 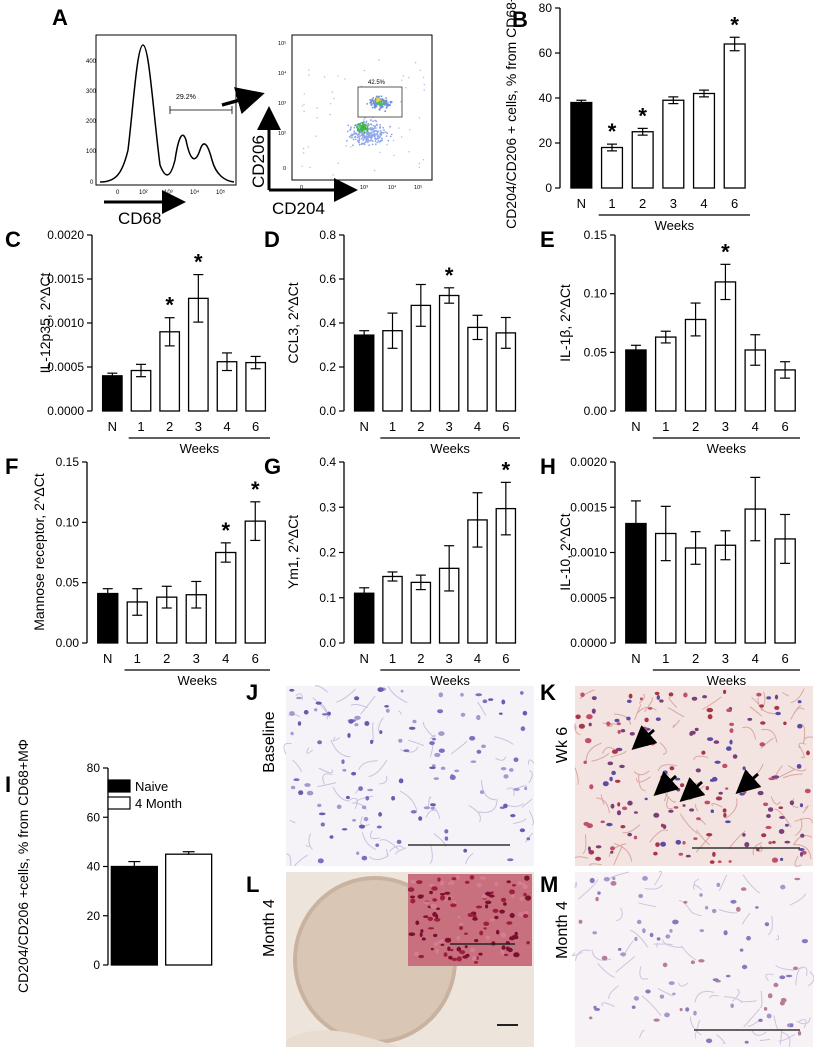 I want to click on x-tick-label: 1, so click(x=137, y=658).